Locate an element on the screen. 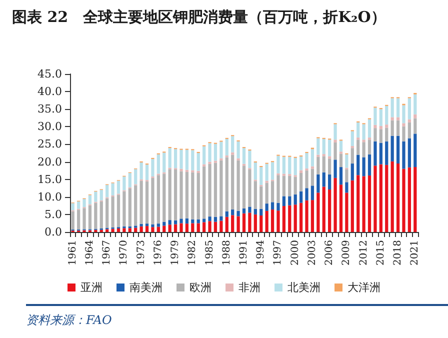  x-tick-label: 1988 is located at coordinates (226, 253).